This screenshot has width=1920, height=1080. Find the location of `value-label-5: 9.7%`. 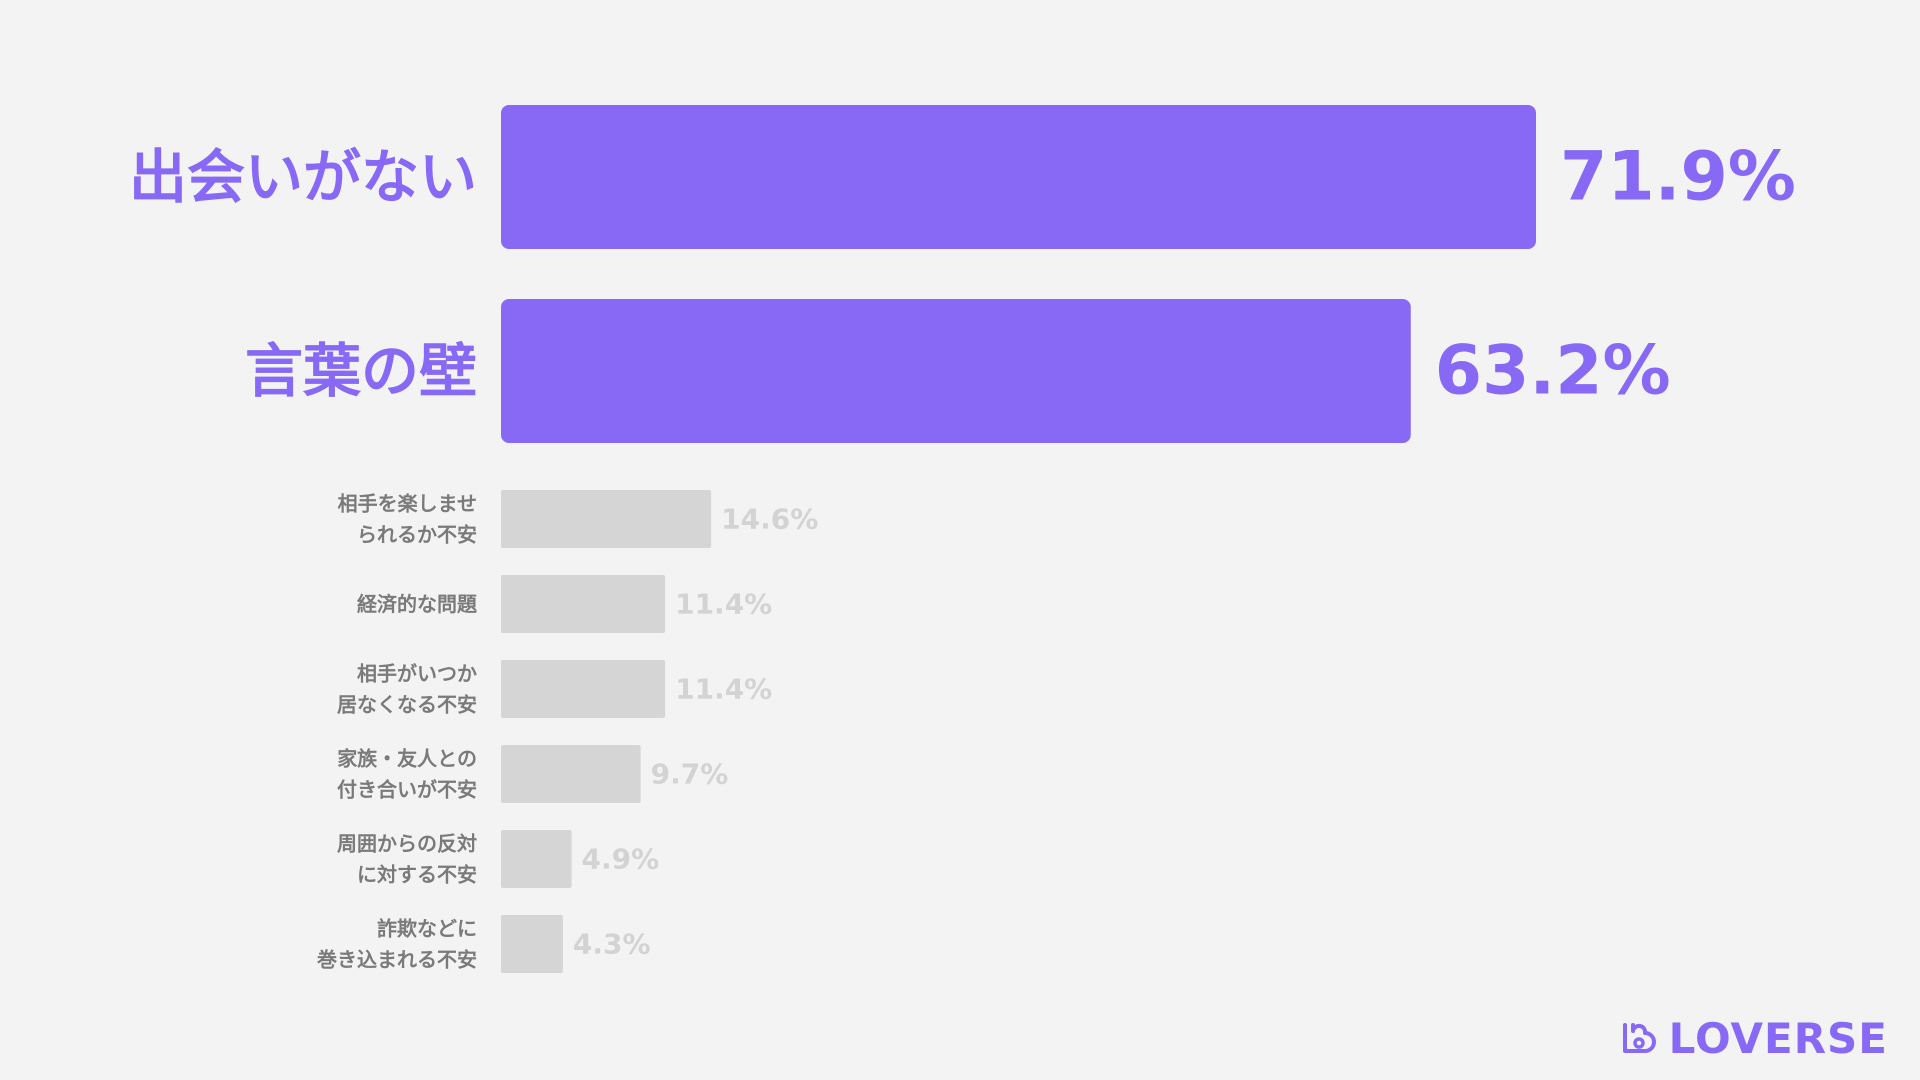

value-label-5: 9.7% is located at coordinates (690, 774).